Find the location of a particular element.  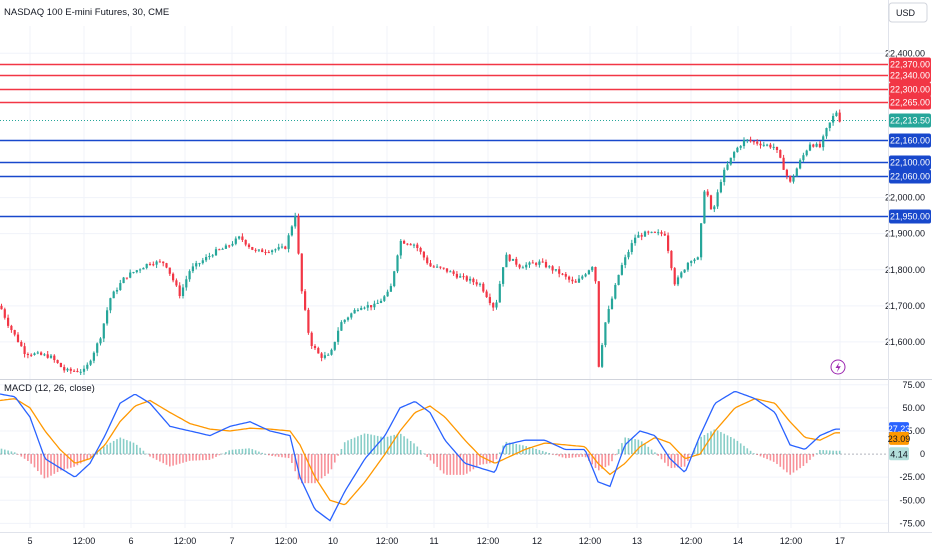

macd-value-tag-label: 27.23 is located at coordinates (899, 429).